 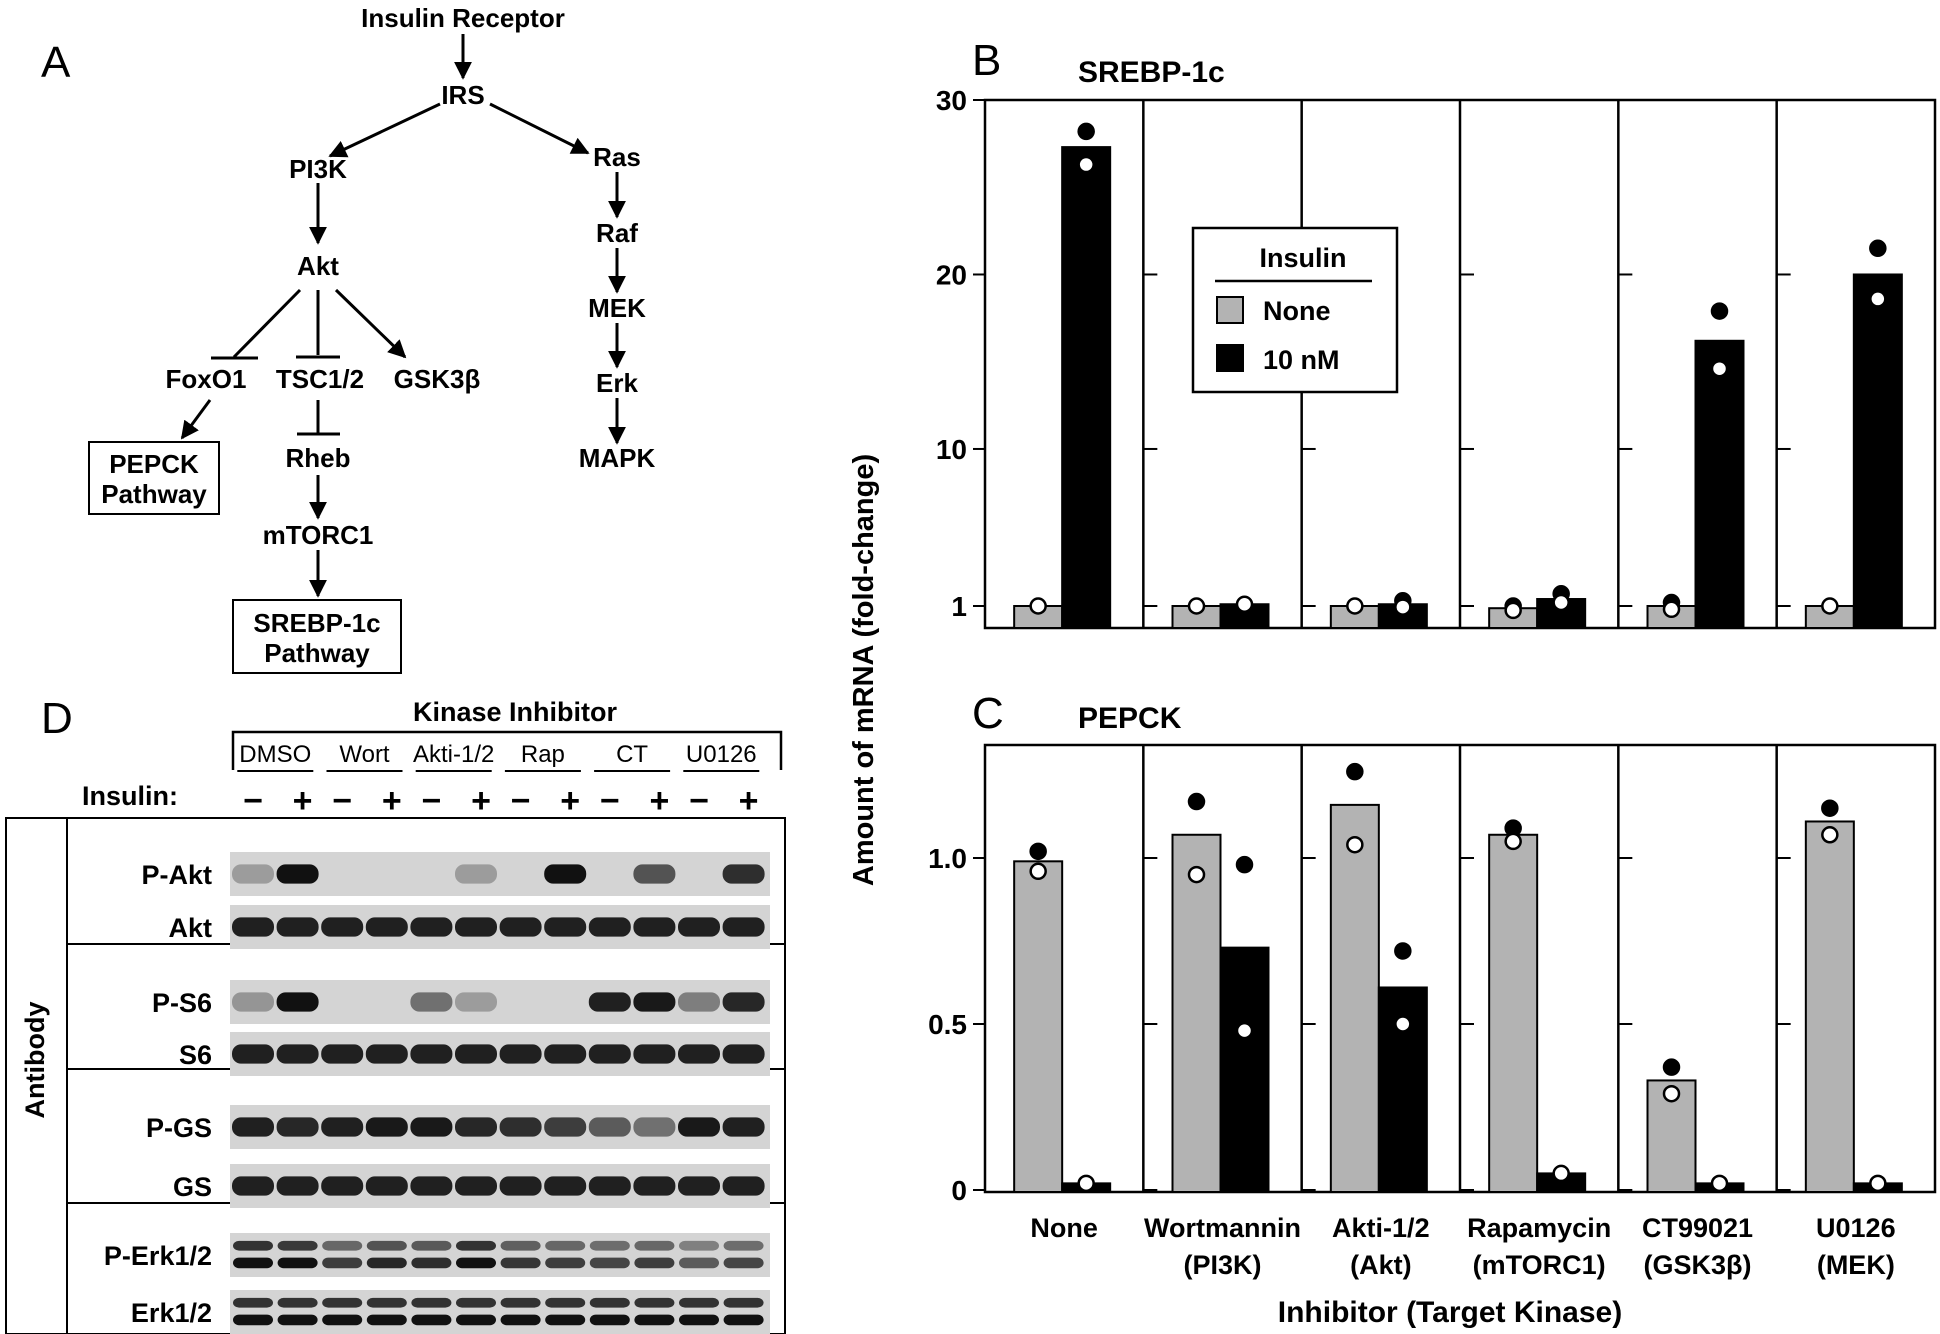 I want to click on treatment-label: DMSO, so click(x=275, y=754).